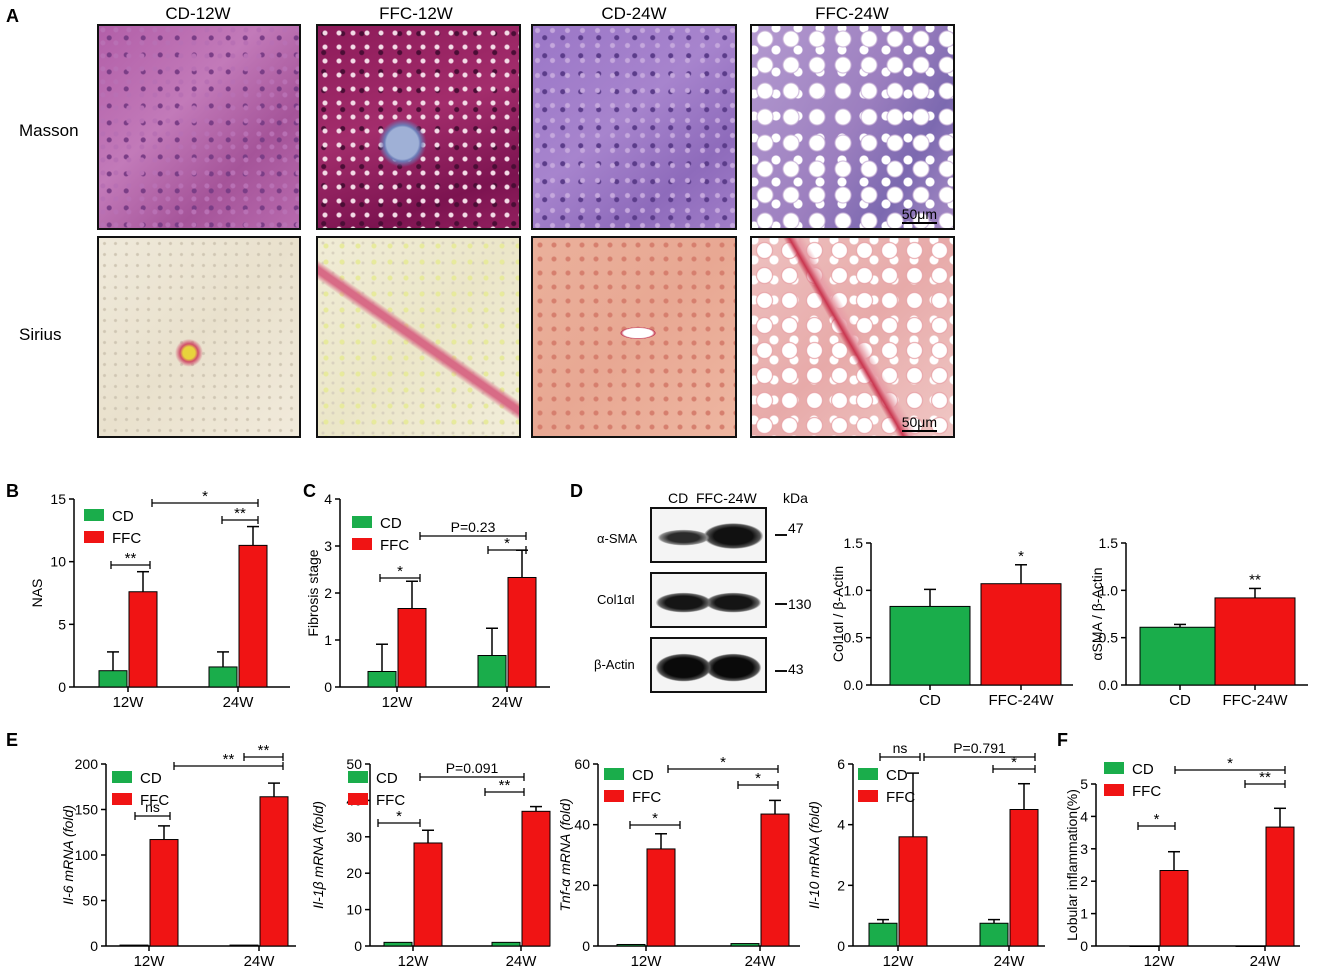 This screenshot has width=1325, height=972. Describe the element at coordinates (40, 334) in the screenshot. I see `row-label-sirius: Sirius` at that location.